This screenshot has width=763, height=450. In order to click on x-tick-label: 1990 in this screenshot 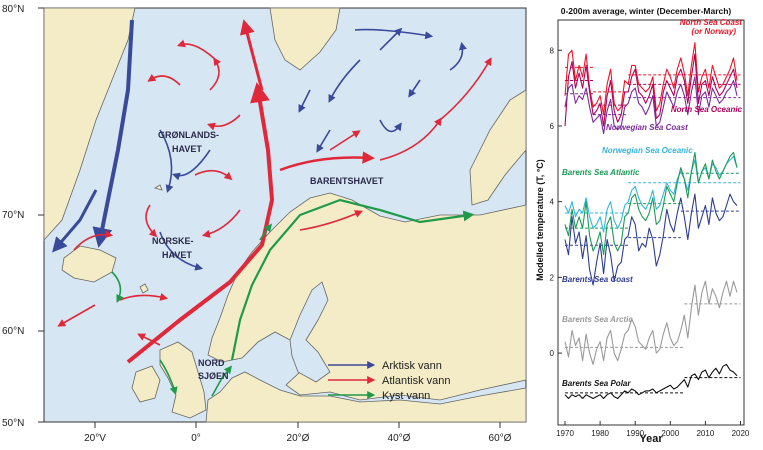, I will do `click(635, 433)`.